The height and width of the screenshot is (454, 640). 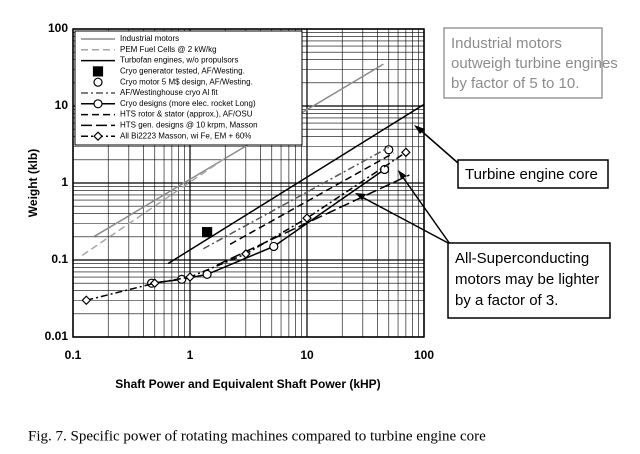 What do you see at coordinates (186, 114) in the screenshot?
I see `legend-label: HTS rotor & stator (approx.), AF/OSU` at bounding box center [186, 114].